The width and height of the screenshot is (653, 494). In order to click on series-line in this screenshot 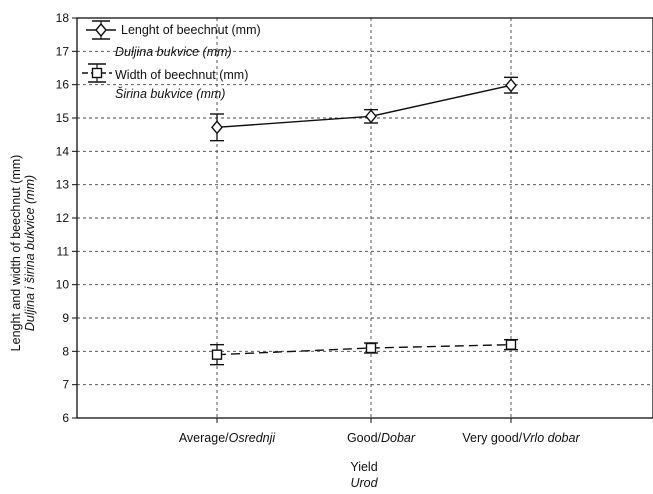, I will do `click(364, 106)`.